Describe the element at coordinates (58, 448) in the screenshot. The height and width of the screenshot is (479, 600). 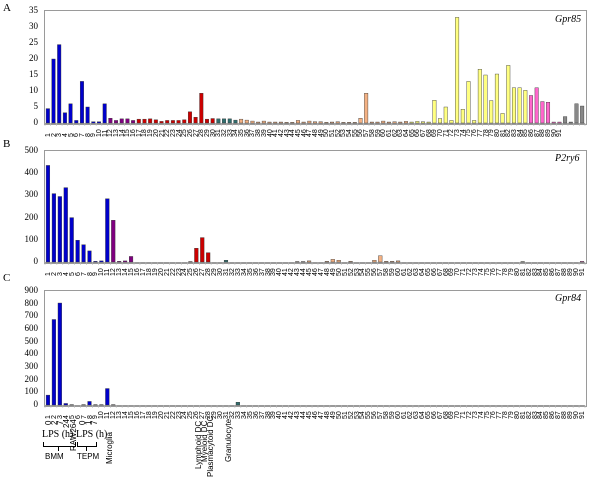
I see `bmm-bracket-stem` at that location.